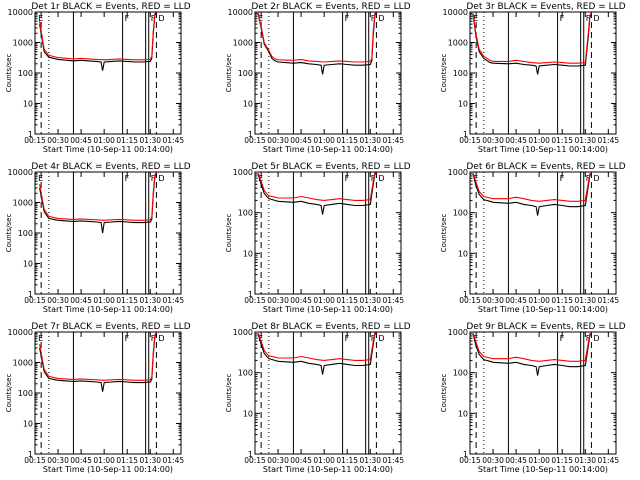  What do you see at coordinates (545, 327) in the screenshot?
I see `chart-title: Det 9r BLACK = Events, RED = LLD` at bounding box center [545, 327].